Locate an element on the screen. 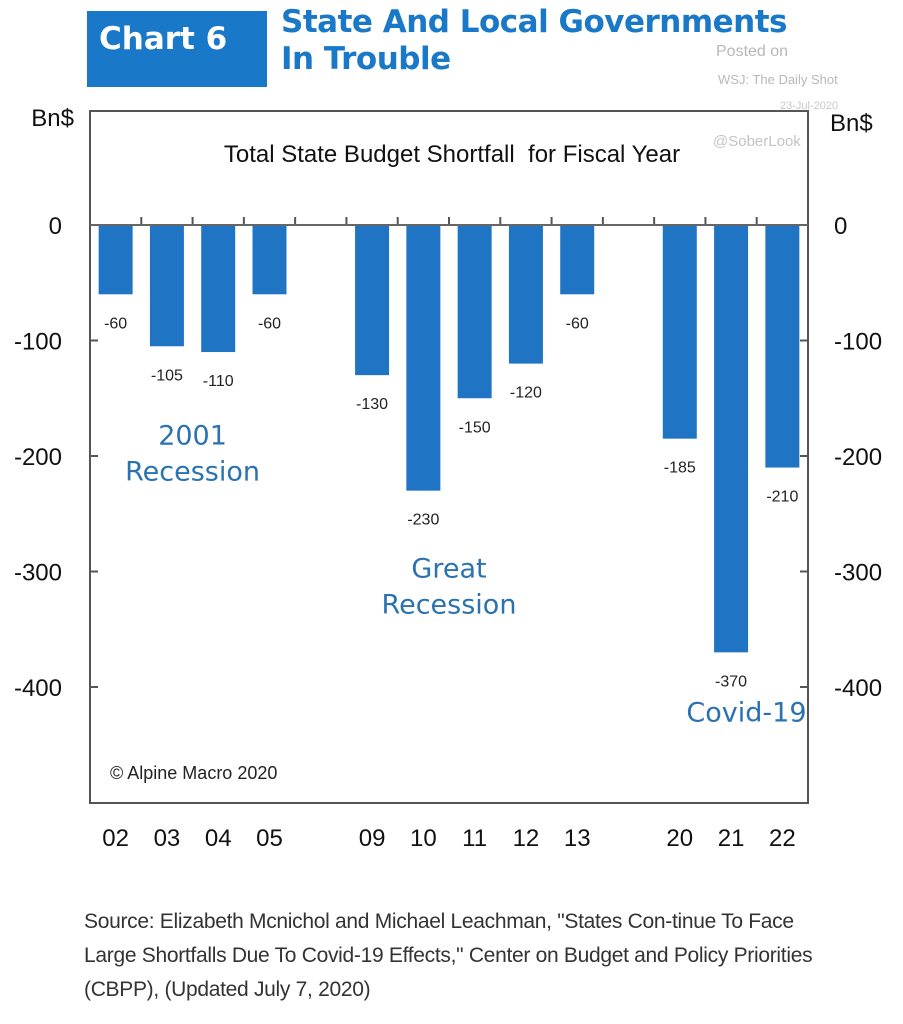 The image size is (903, 1024). y-axis-right: 0 -100 -200 -300 -400 is located at coordinates (841, 457).